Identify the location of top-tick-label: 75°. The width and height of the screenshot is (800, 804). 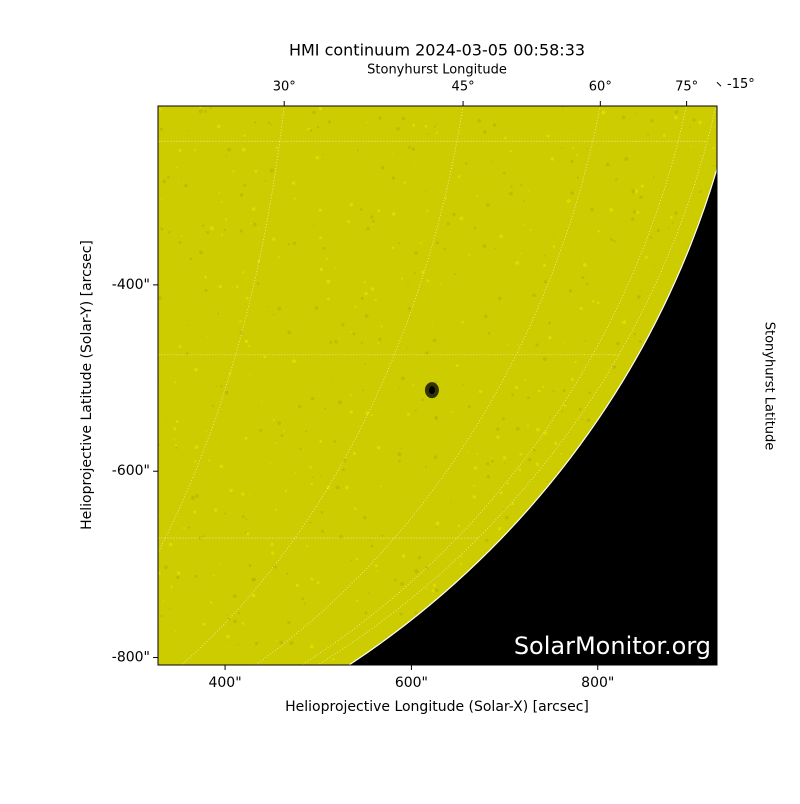
(686, 87).